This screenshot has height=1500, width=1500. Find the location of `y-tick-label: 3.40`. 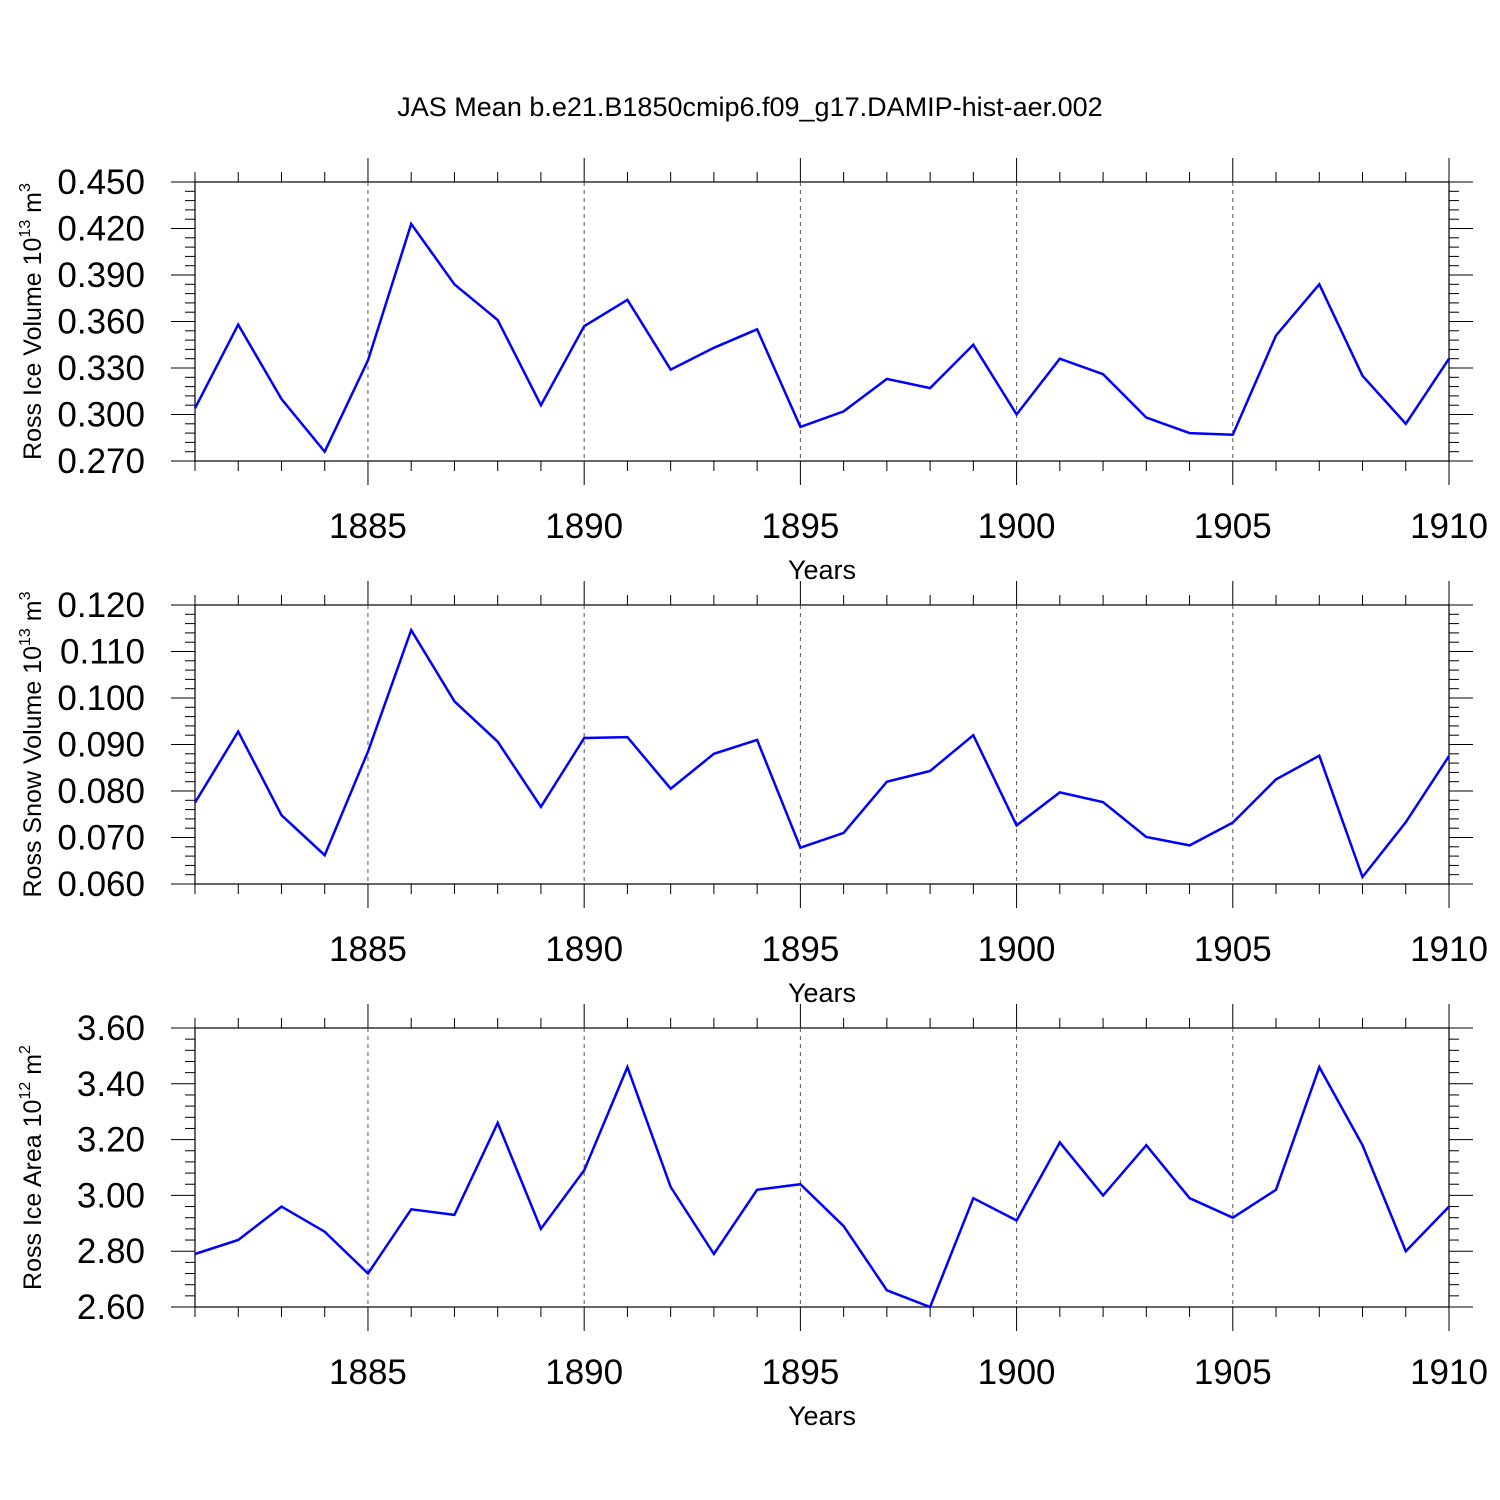

y-tick-label: 3.40 is located at coordinates (111, 1084).